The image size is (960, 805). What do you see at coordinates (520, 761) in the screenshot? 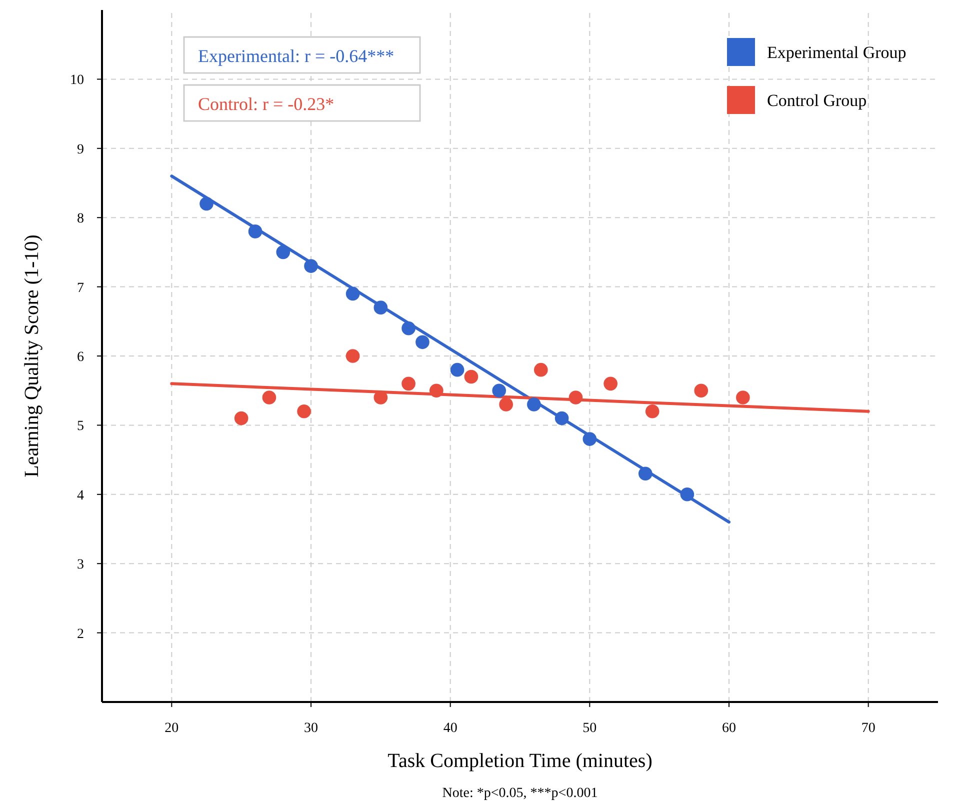
I see `x-axis-title: Task Completion Time (minutes)` at bounding box center [520, 761].